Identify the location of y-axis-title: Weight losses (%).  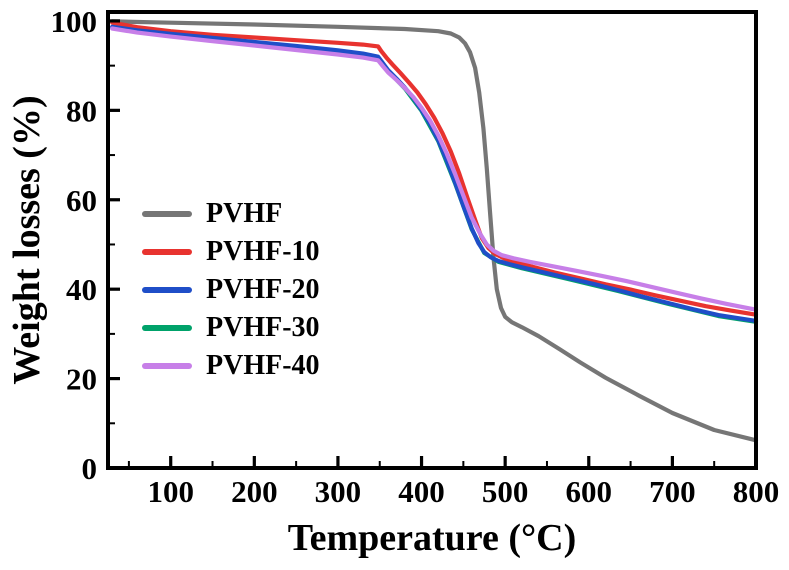
(27, 240).